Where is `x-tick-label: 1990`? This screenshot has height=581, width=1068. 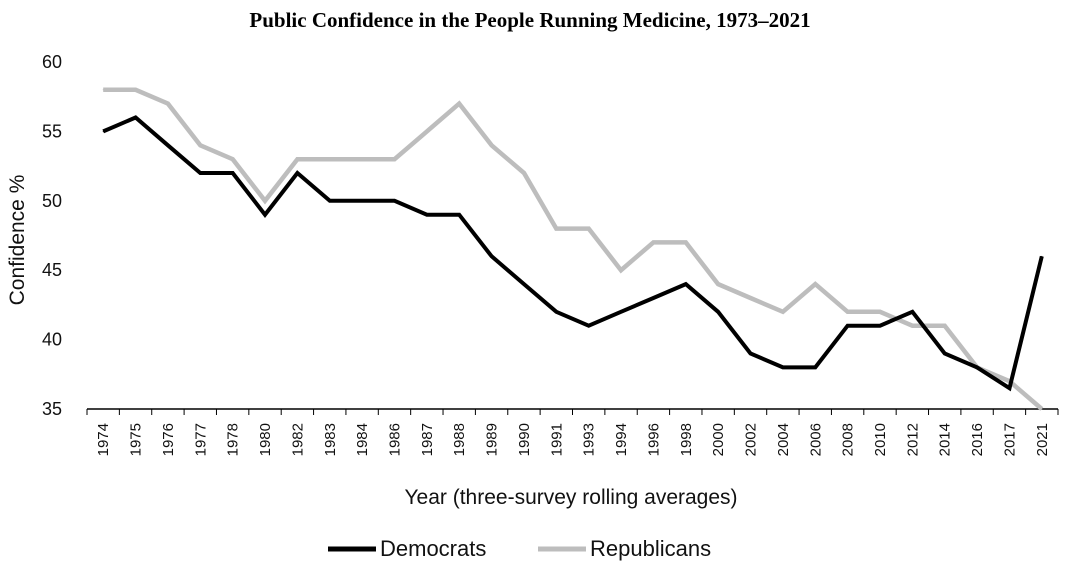 x-tick-label: 1990 is located at coordinates (524, 439).